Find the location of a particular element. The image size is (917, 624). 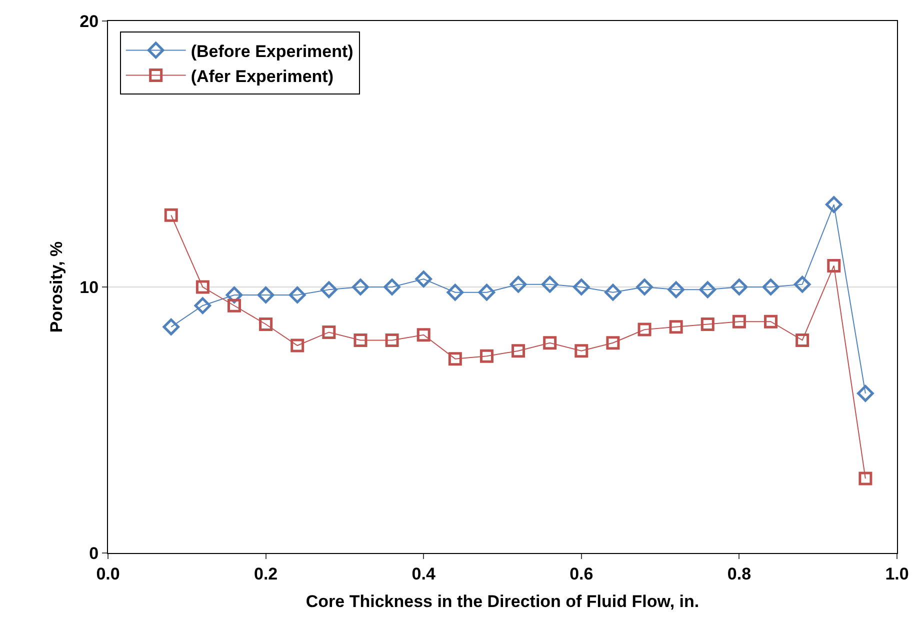

x-tick-label: 0.0 is located at coordinates (108, 574).